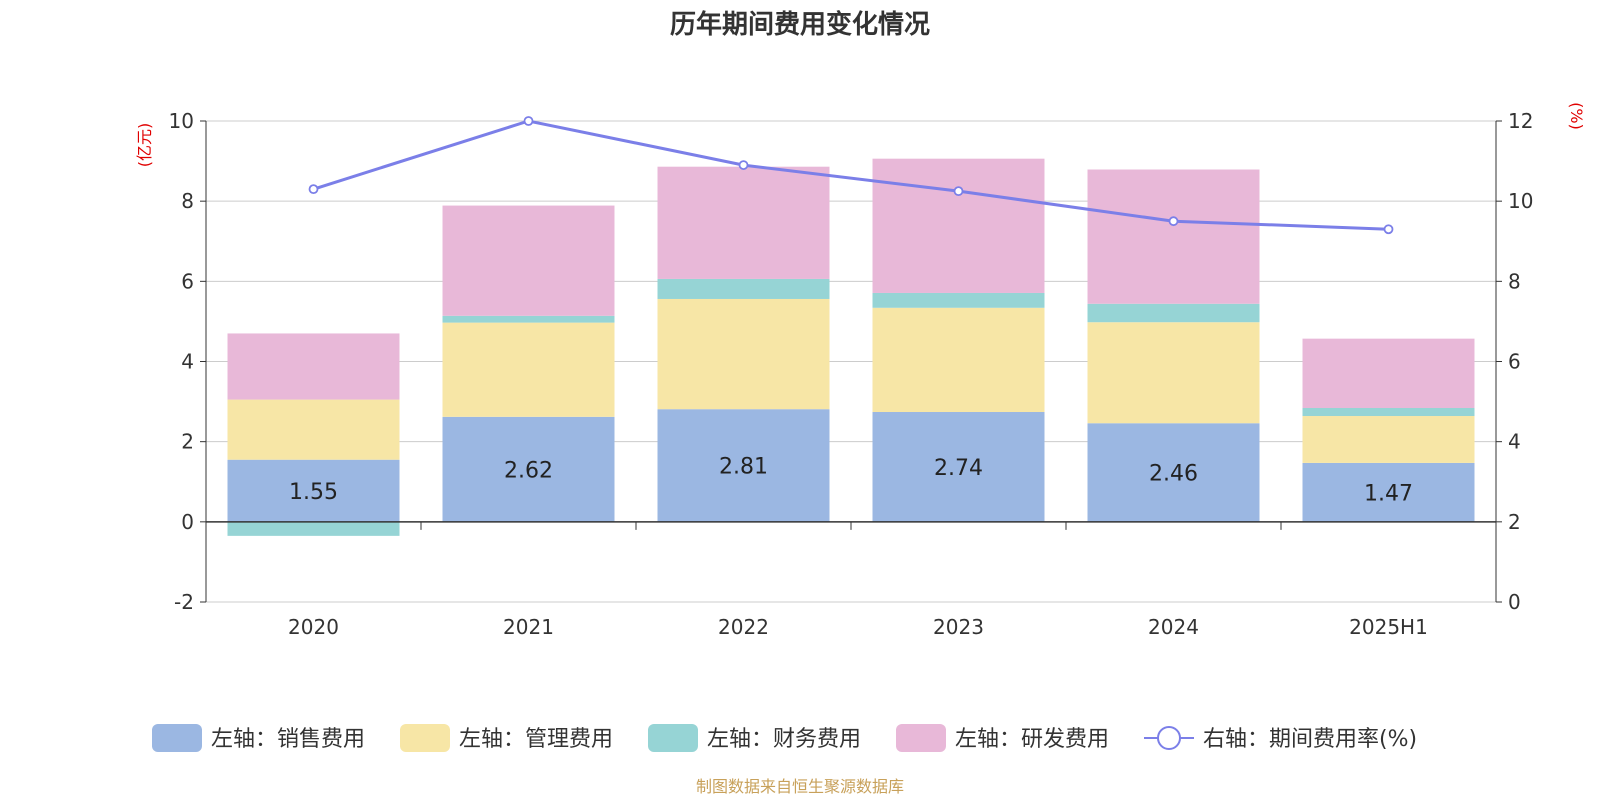 This screenshot has width=1600, height=800. Describe the element at coordinates (313, 627) in the screenshot. I see `category-label: 2020` at that location.